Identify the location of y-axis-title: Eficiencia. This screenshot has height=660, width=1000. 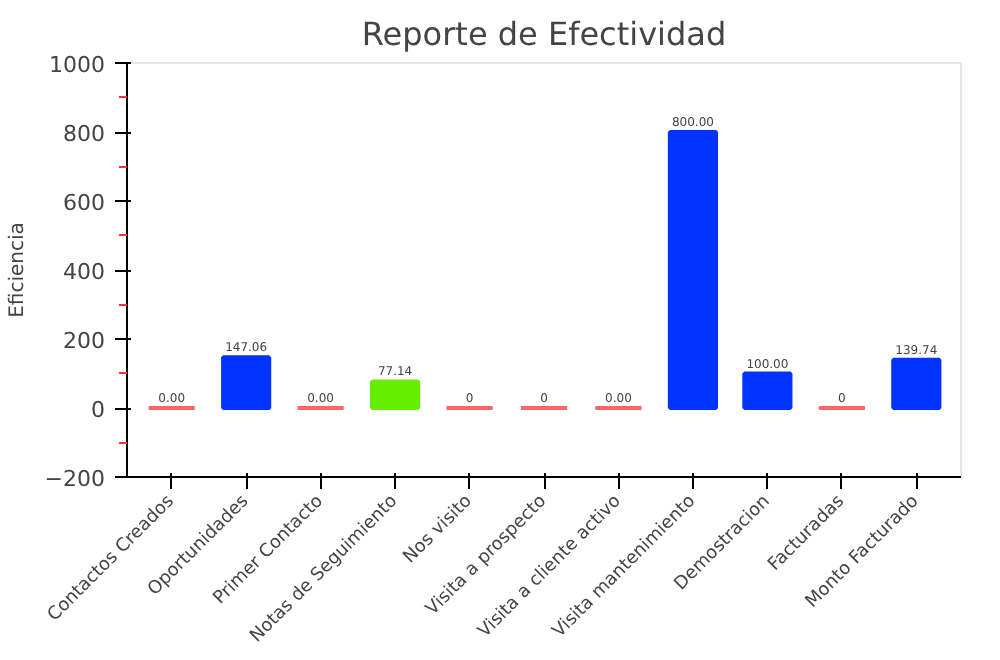
(17, 270).